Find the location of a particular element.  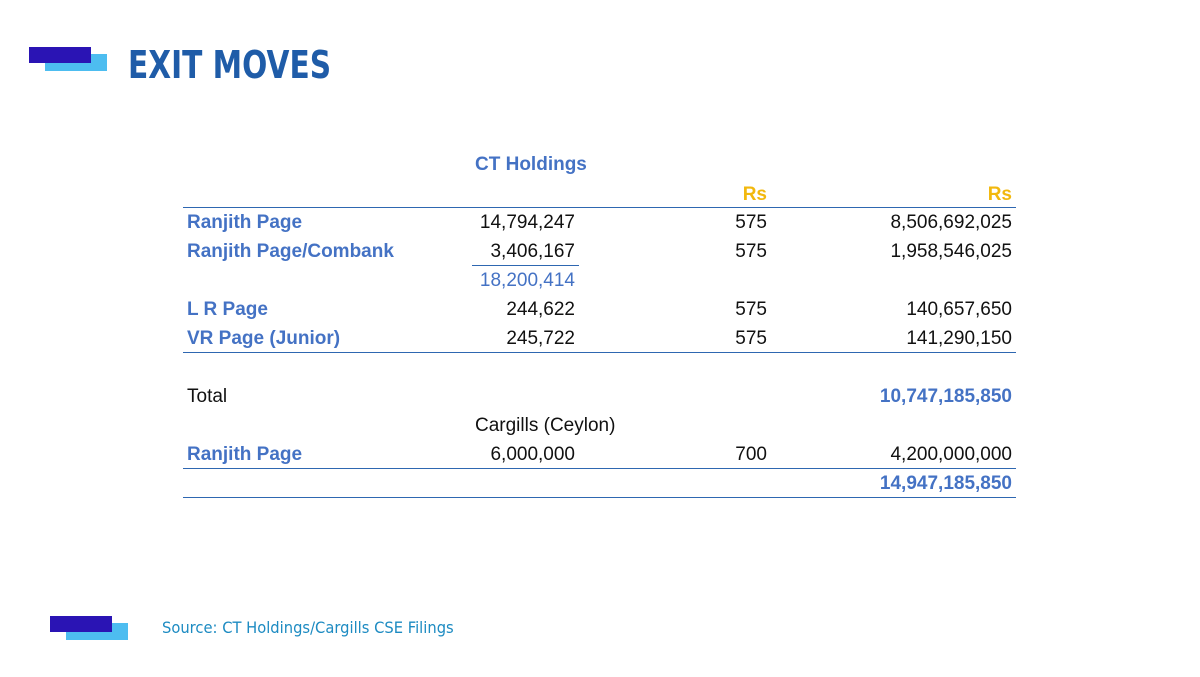

grand-total-value: 14,947,185,850 is located at coordinates (945, 483).